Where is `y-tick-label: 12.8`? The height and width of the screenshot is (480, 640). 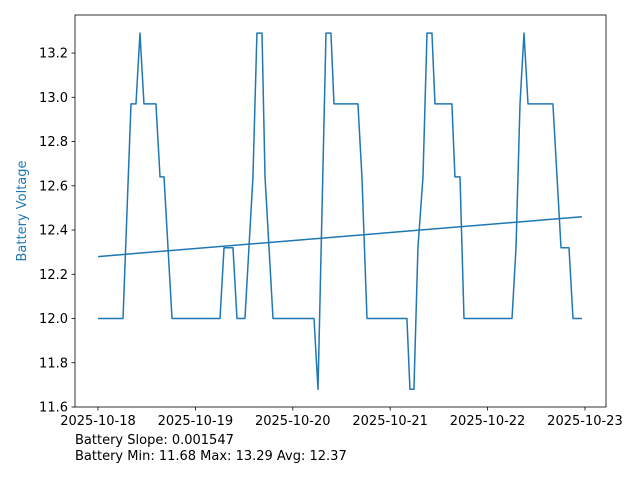 y-tick-label: 12.8 is located at coordinates (53, 142).